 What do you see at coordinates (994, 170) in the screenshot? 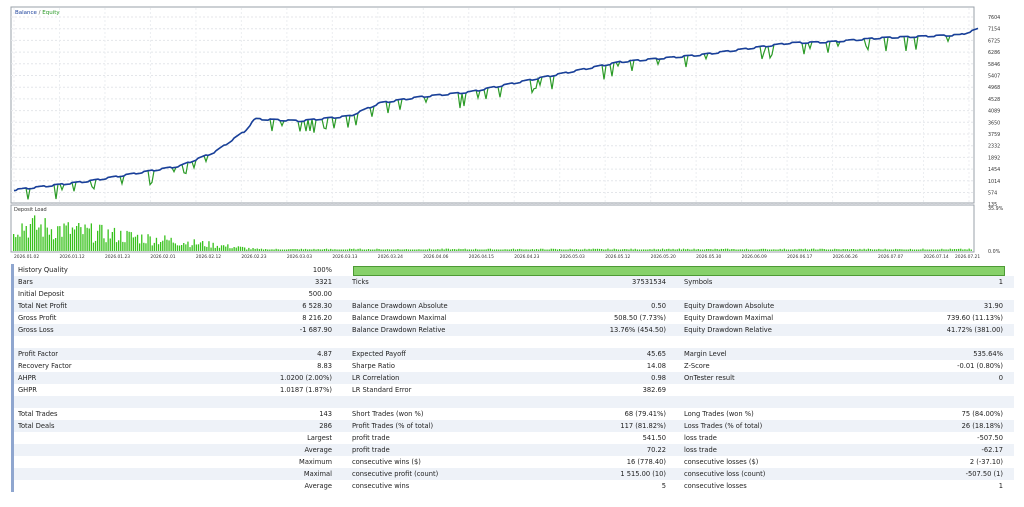
I see `y-tick-label: 1454` at bounding box center [994, 170].